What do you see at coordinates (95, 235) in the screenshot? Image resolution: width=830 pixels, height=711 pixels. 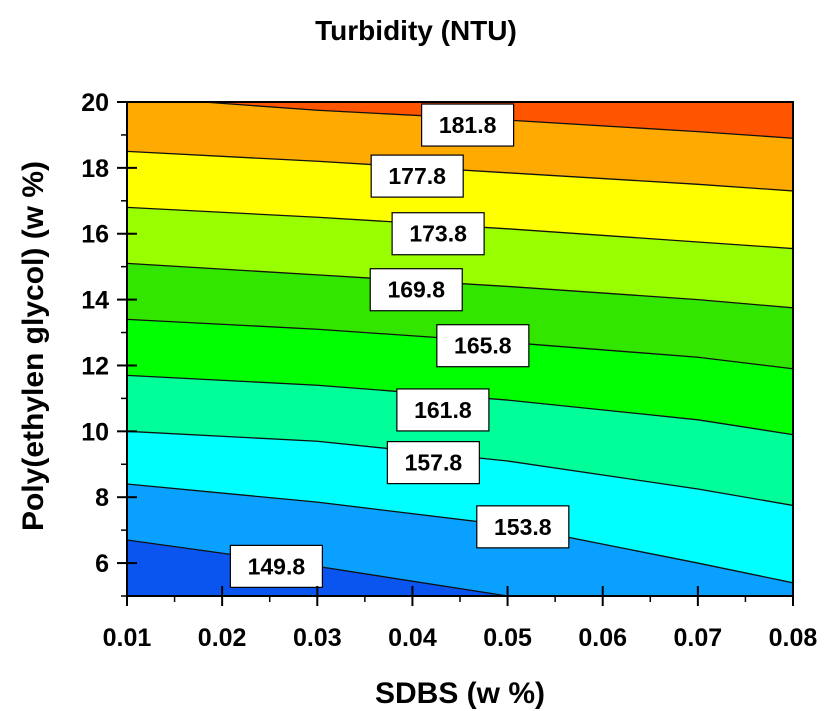 I see `y-tick-label: 16` at bounding box center [95, 235].